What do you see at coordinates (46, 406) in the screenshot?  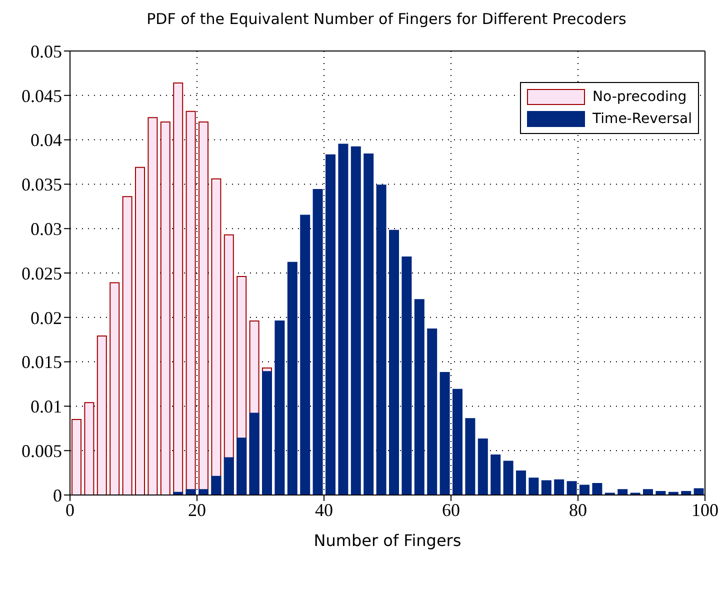 I see `y-tick-label: 0.01` at bounding box center [46, 406].